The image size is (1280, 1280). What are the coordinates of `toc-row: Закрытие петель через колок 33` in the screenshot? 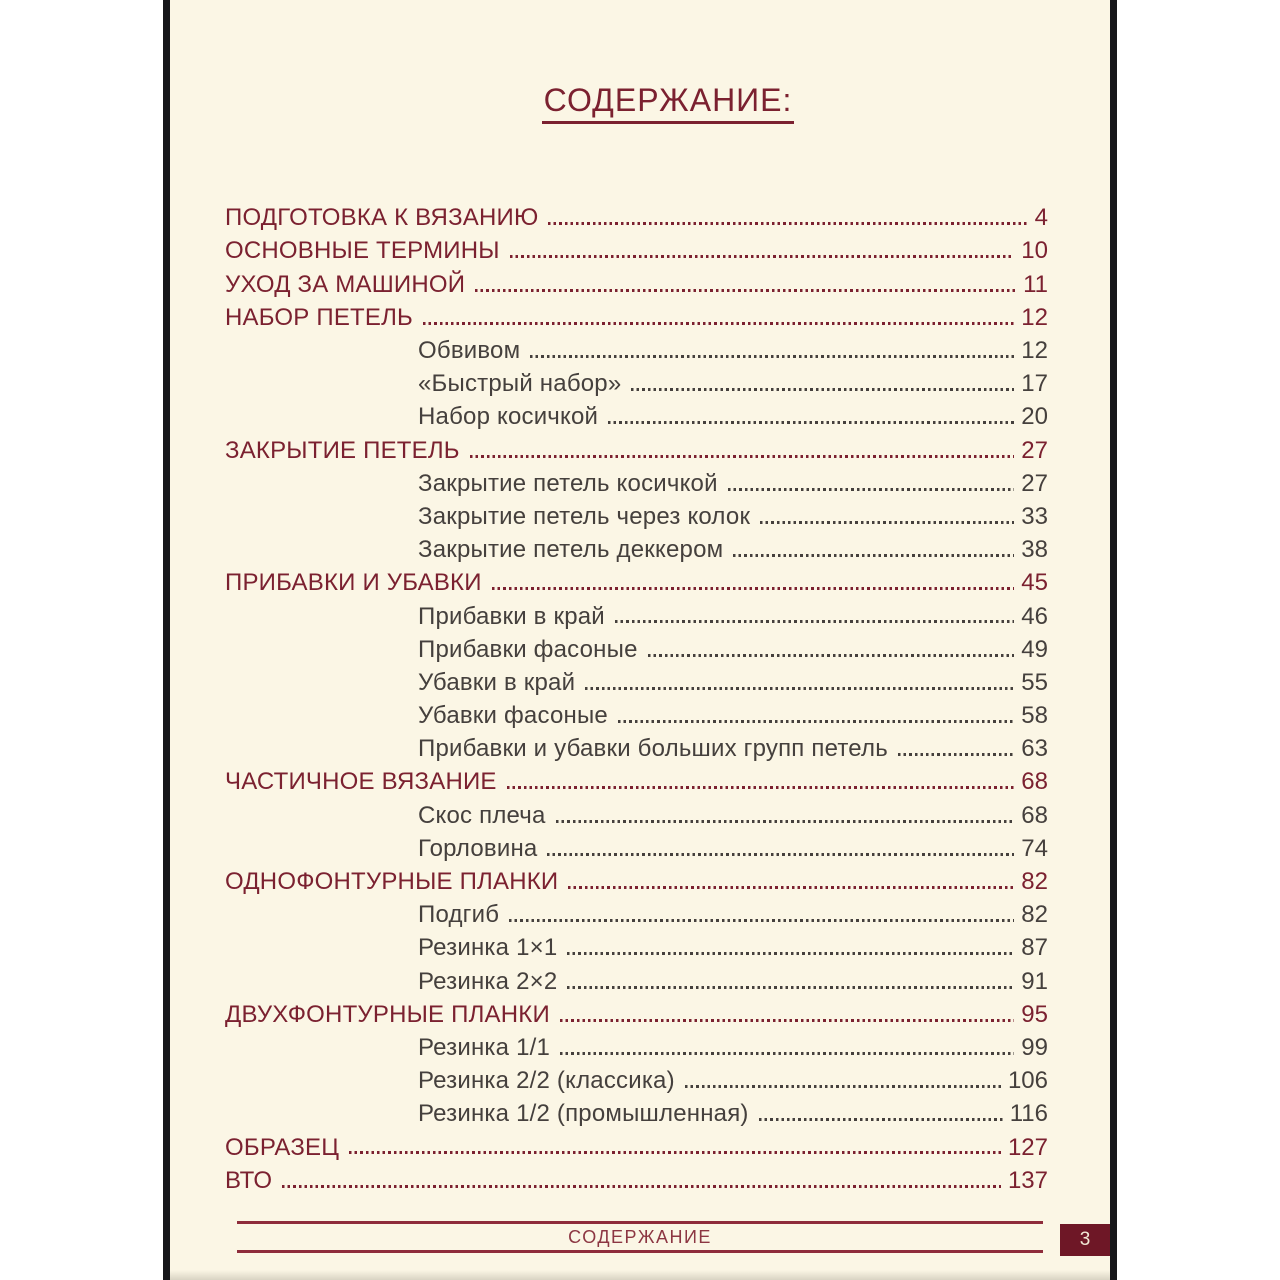 It's located at (636, 513).